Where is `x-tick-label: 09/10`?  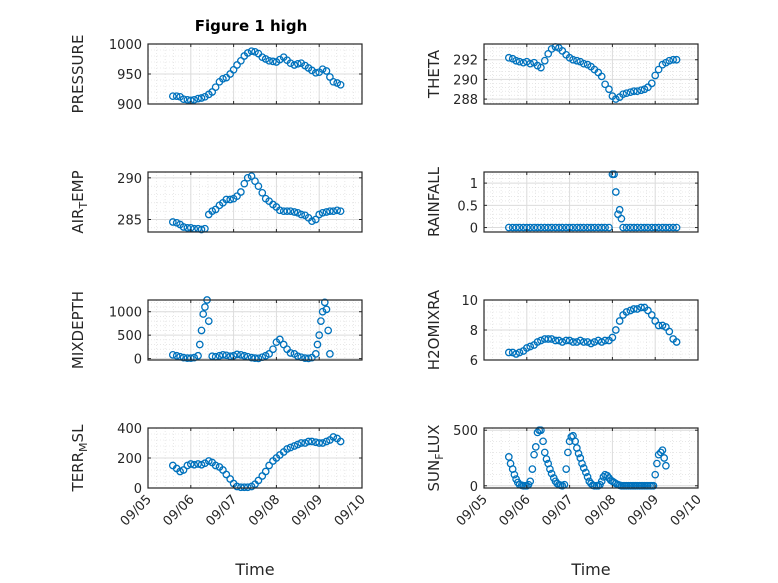 x-tick-label: 09/10 is located at coordinates (350, 510).